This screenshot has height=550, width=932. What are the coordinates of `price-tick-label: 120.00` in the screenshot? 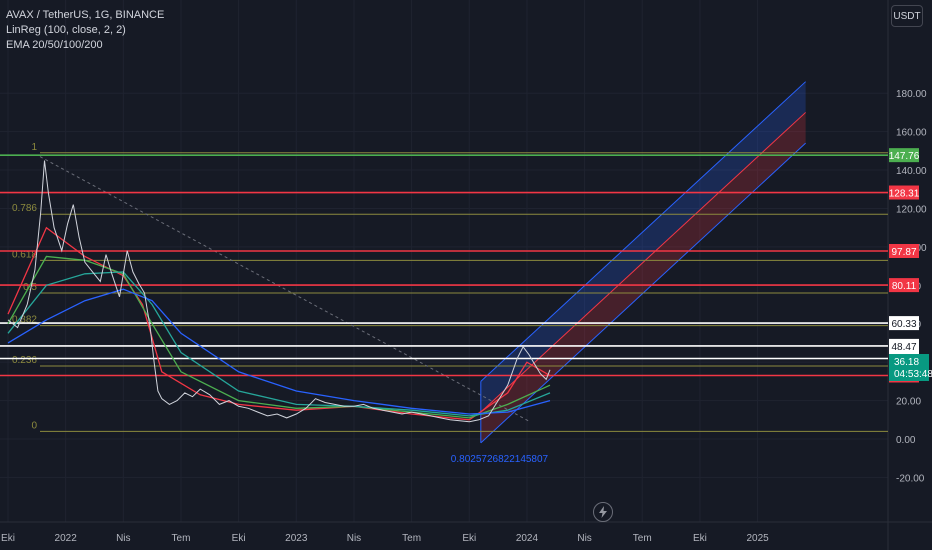 It's located at (911, 209).